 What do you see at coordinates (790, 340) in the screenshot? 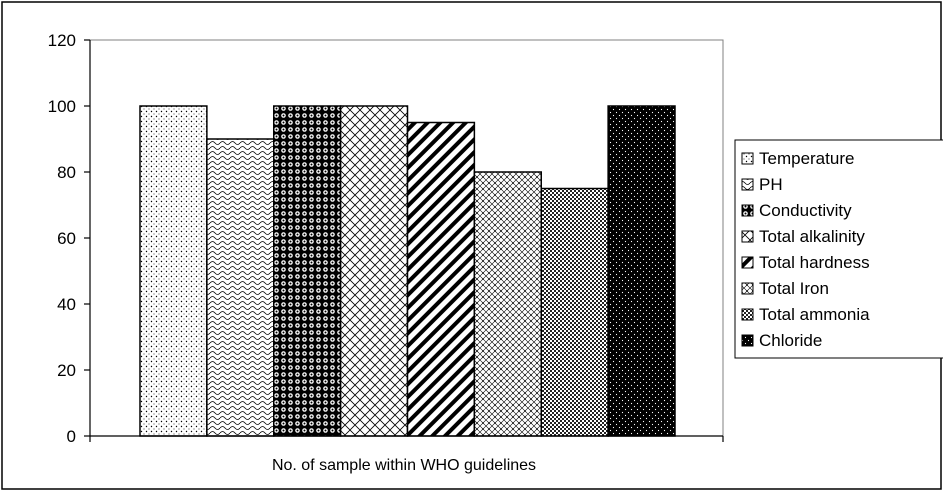
I see `legend-label: Chloride` at bounding box center [790, 340].